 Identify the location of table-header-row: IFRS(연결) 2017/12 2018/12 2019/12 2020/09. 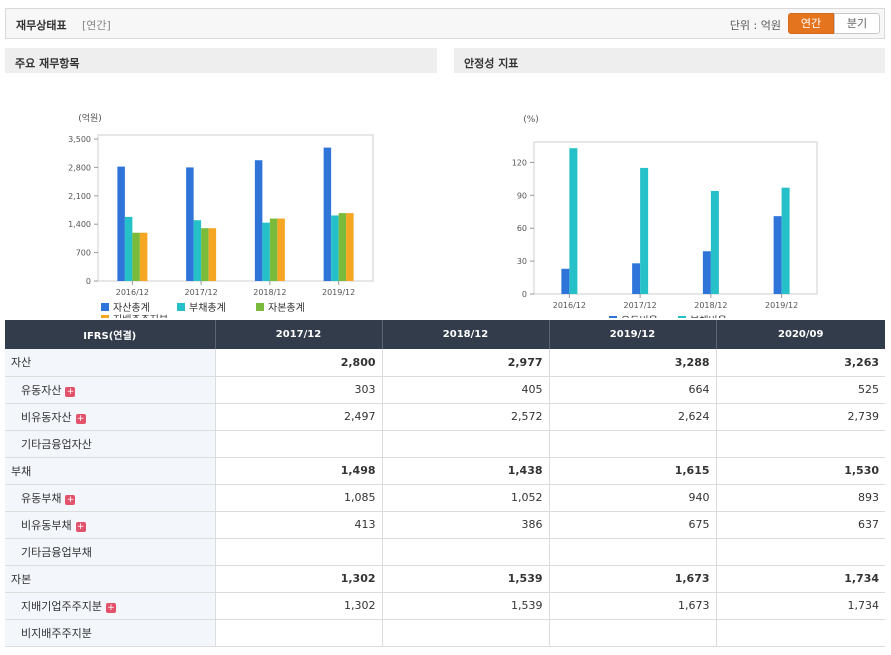
(445, 334).